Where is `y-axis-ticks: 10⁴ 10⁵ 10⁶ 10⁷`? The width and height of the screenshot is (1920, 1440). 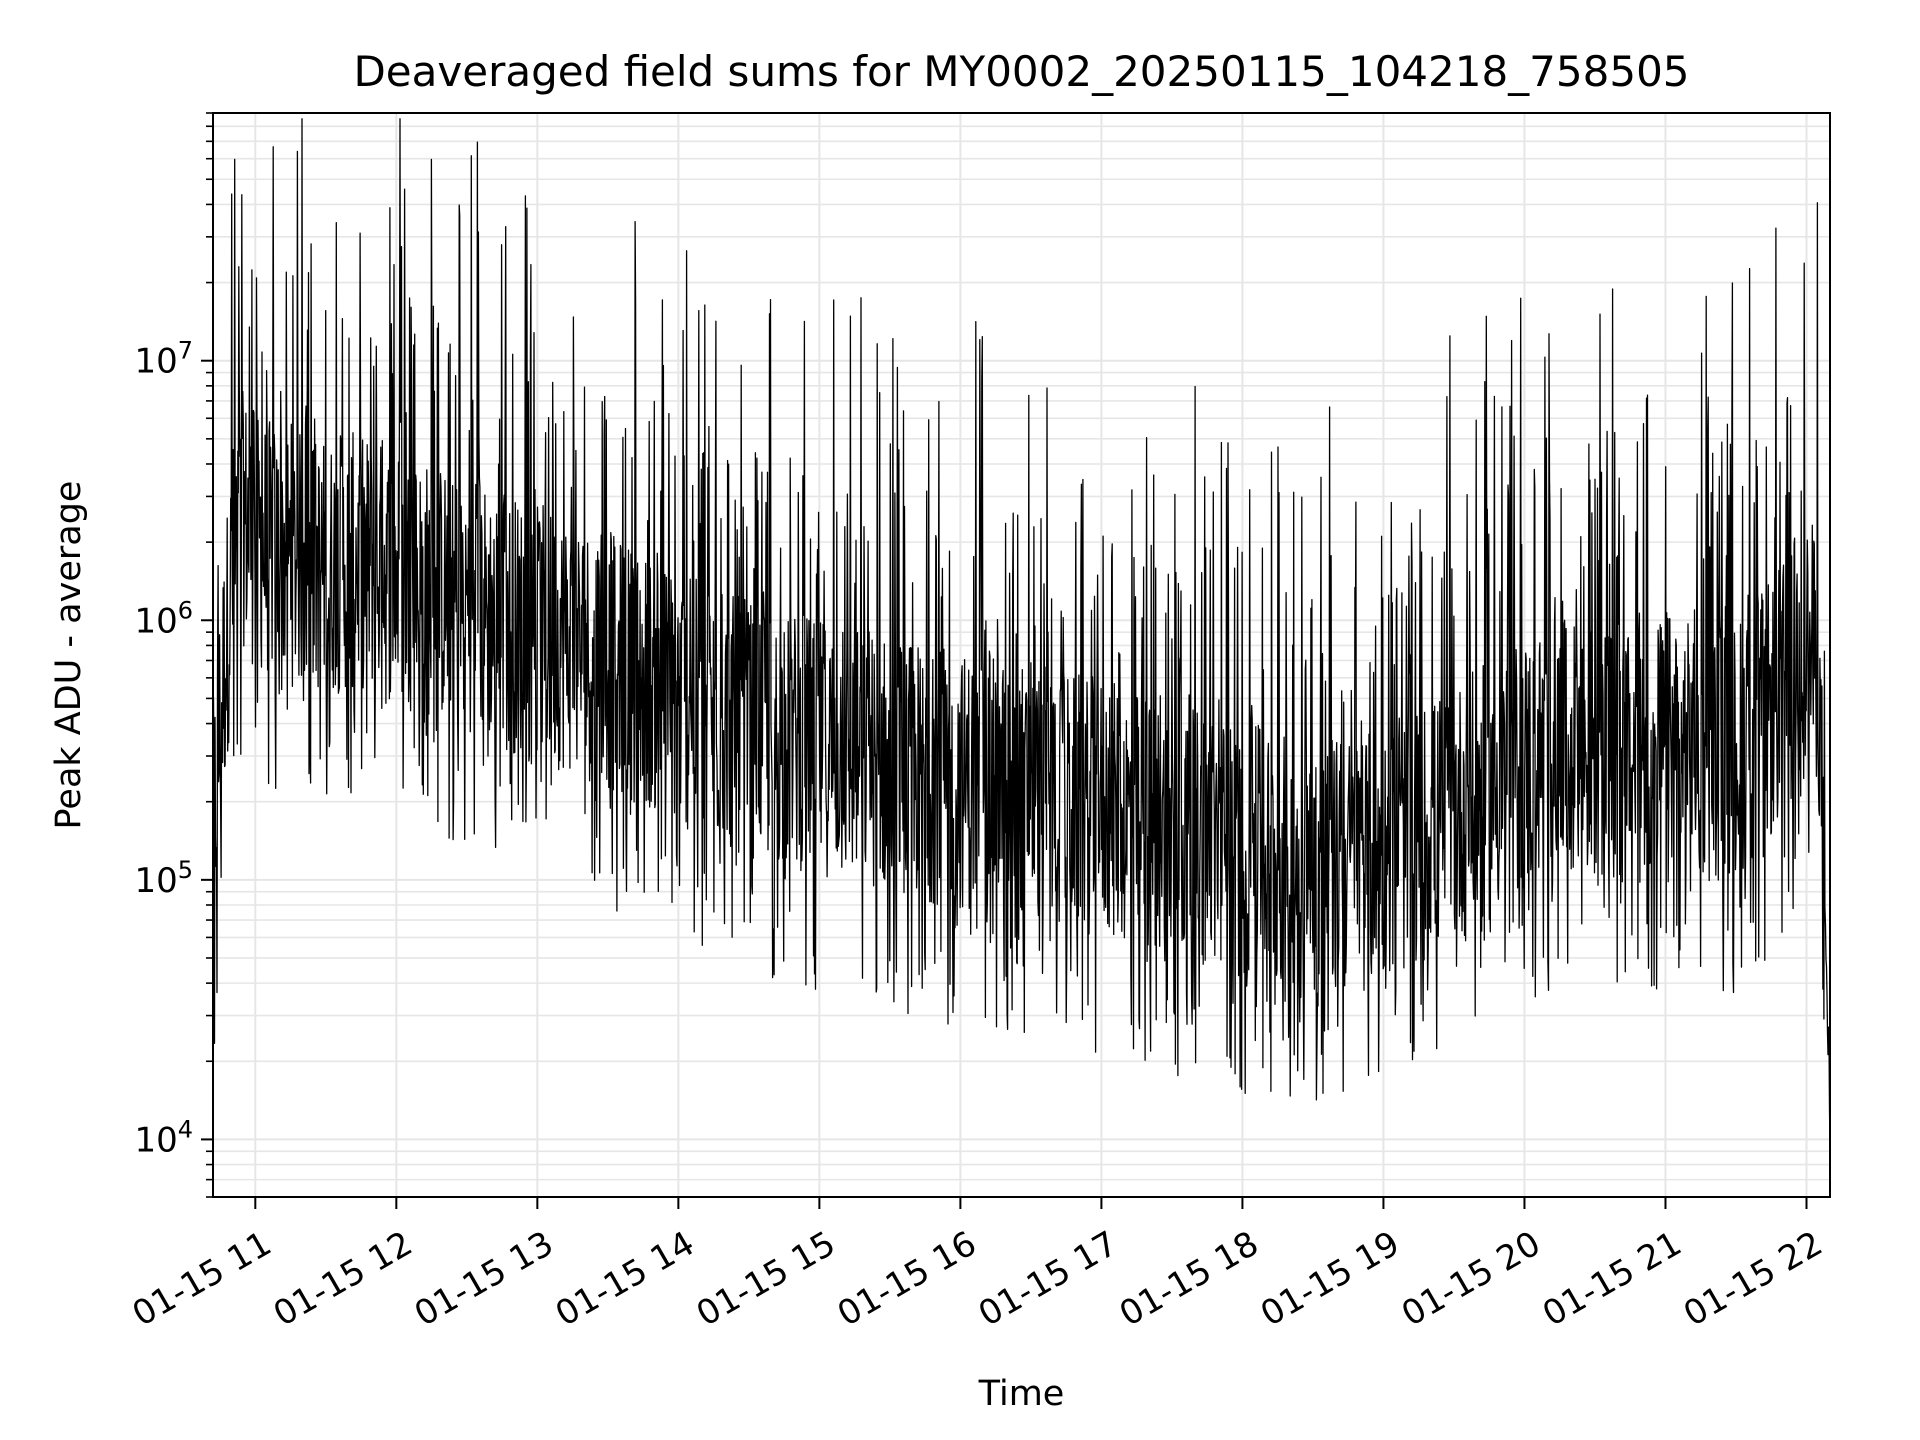 y-axis-ticks: 10⁴ 10⁵ 10⁶ 10⁷ is located at coordinates (173, 655).